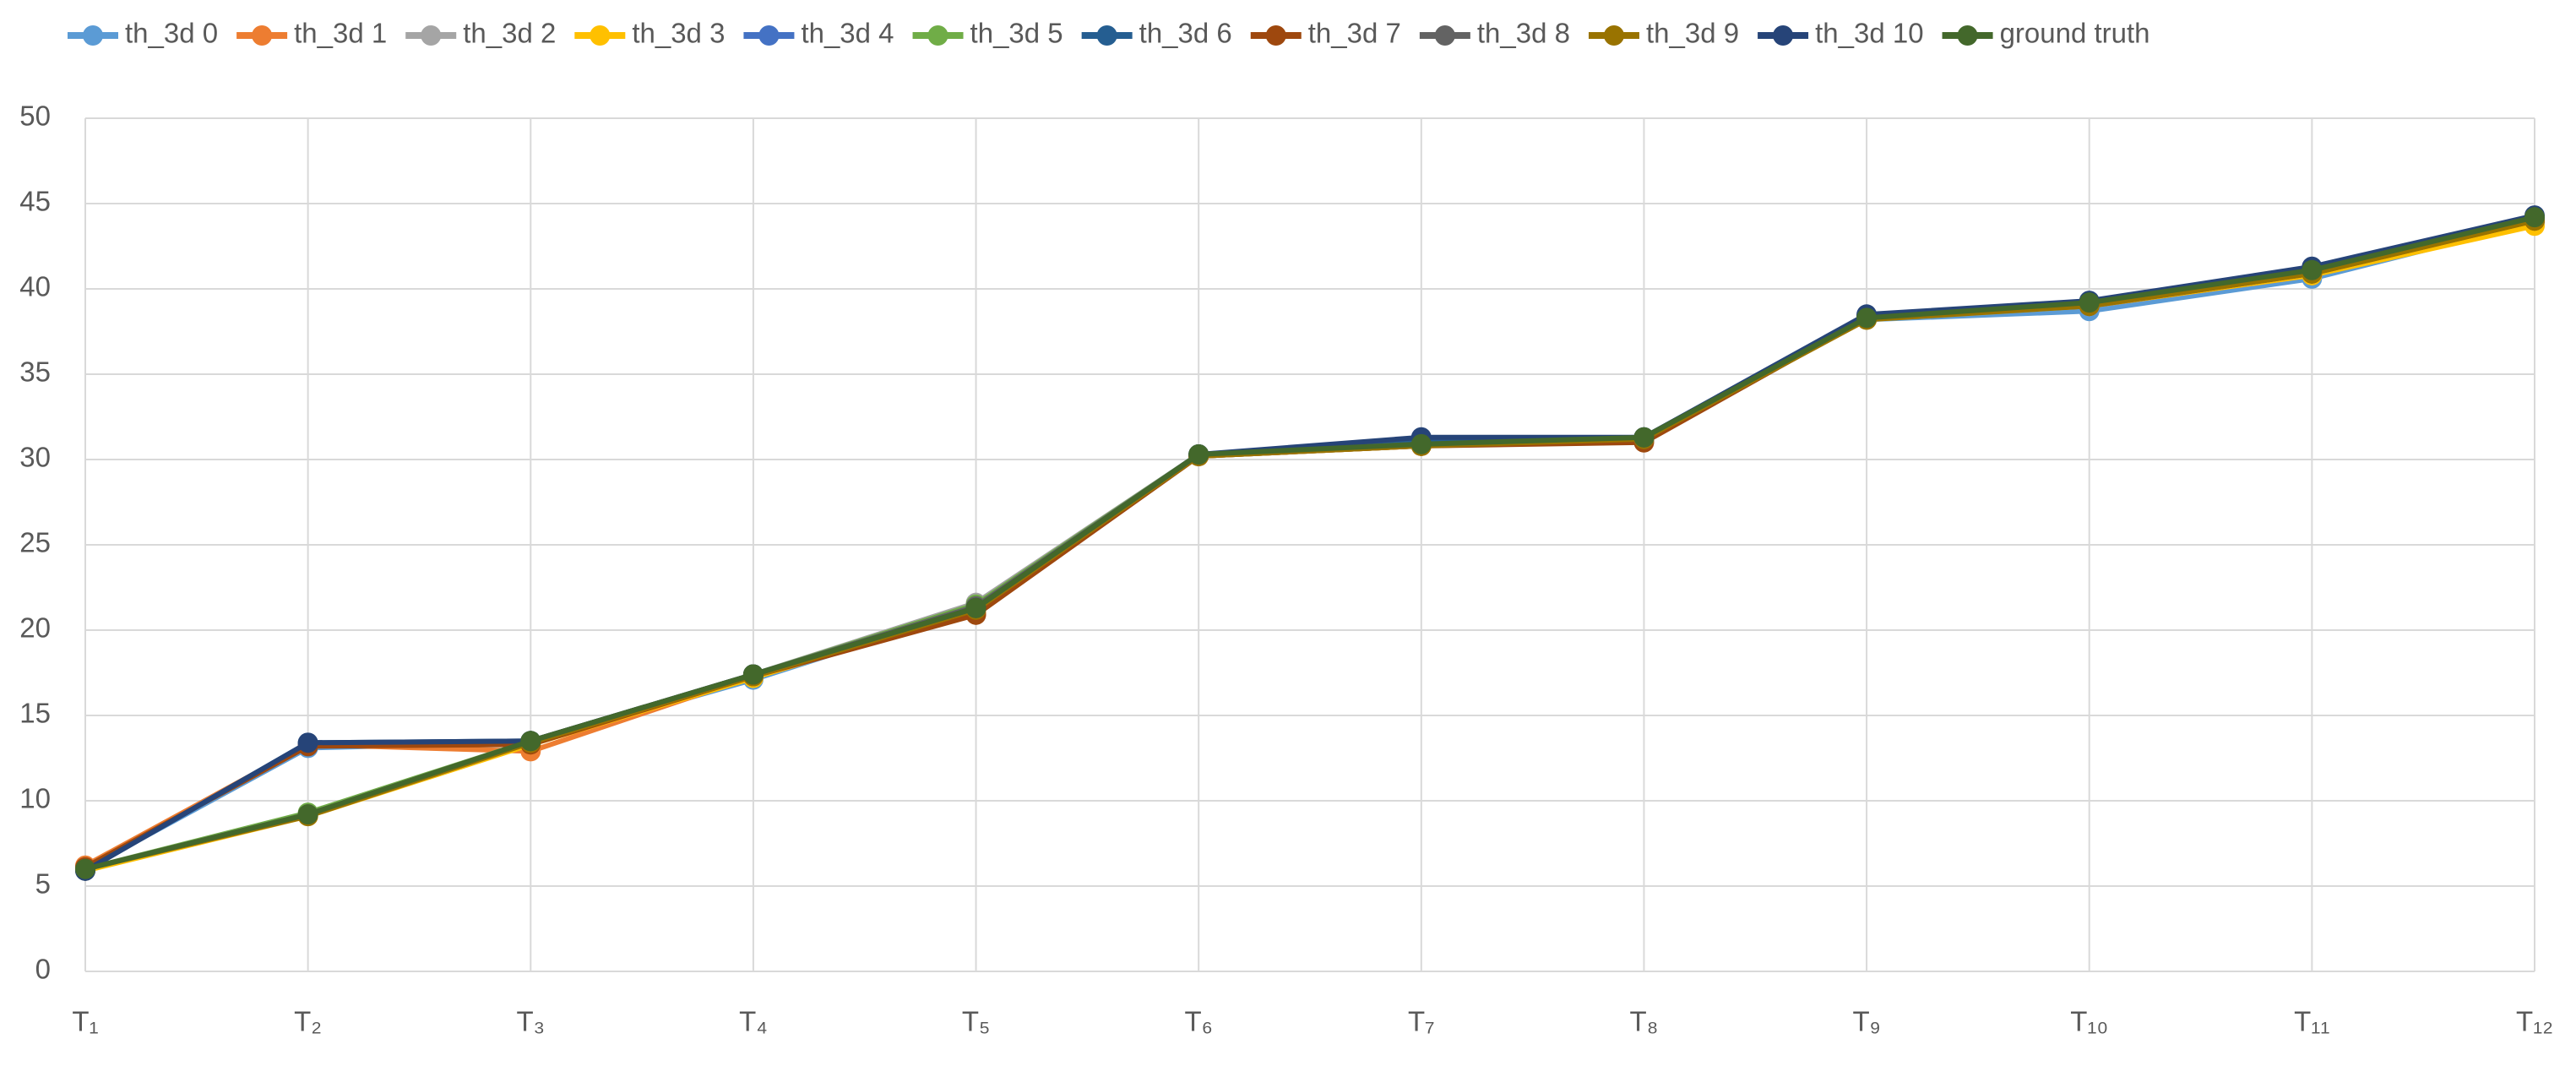 This screenshot has height=1066, width=2576. What do you see at coordinates (847, 33) in the screenshot?
I see `legend-label: th_3d 4` at bounding box center [847, 33].